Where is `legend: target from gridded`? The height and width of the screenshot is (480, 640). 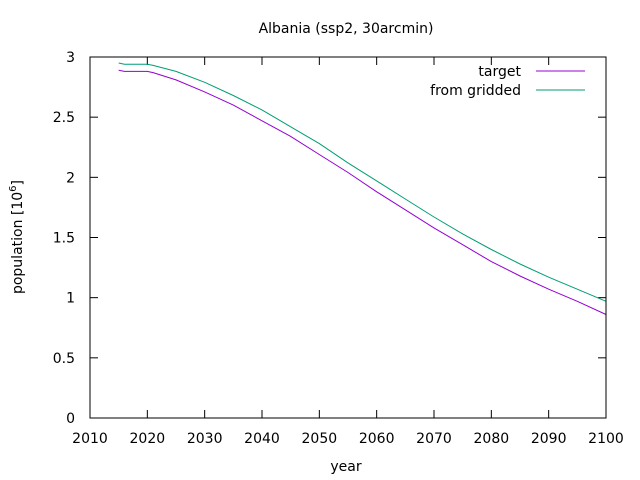 legend: target from gridded is located at coordinates (507, 81).